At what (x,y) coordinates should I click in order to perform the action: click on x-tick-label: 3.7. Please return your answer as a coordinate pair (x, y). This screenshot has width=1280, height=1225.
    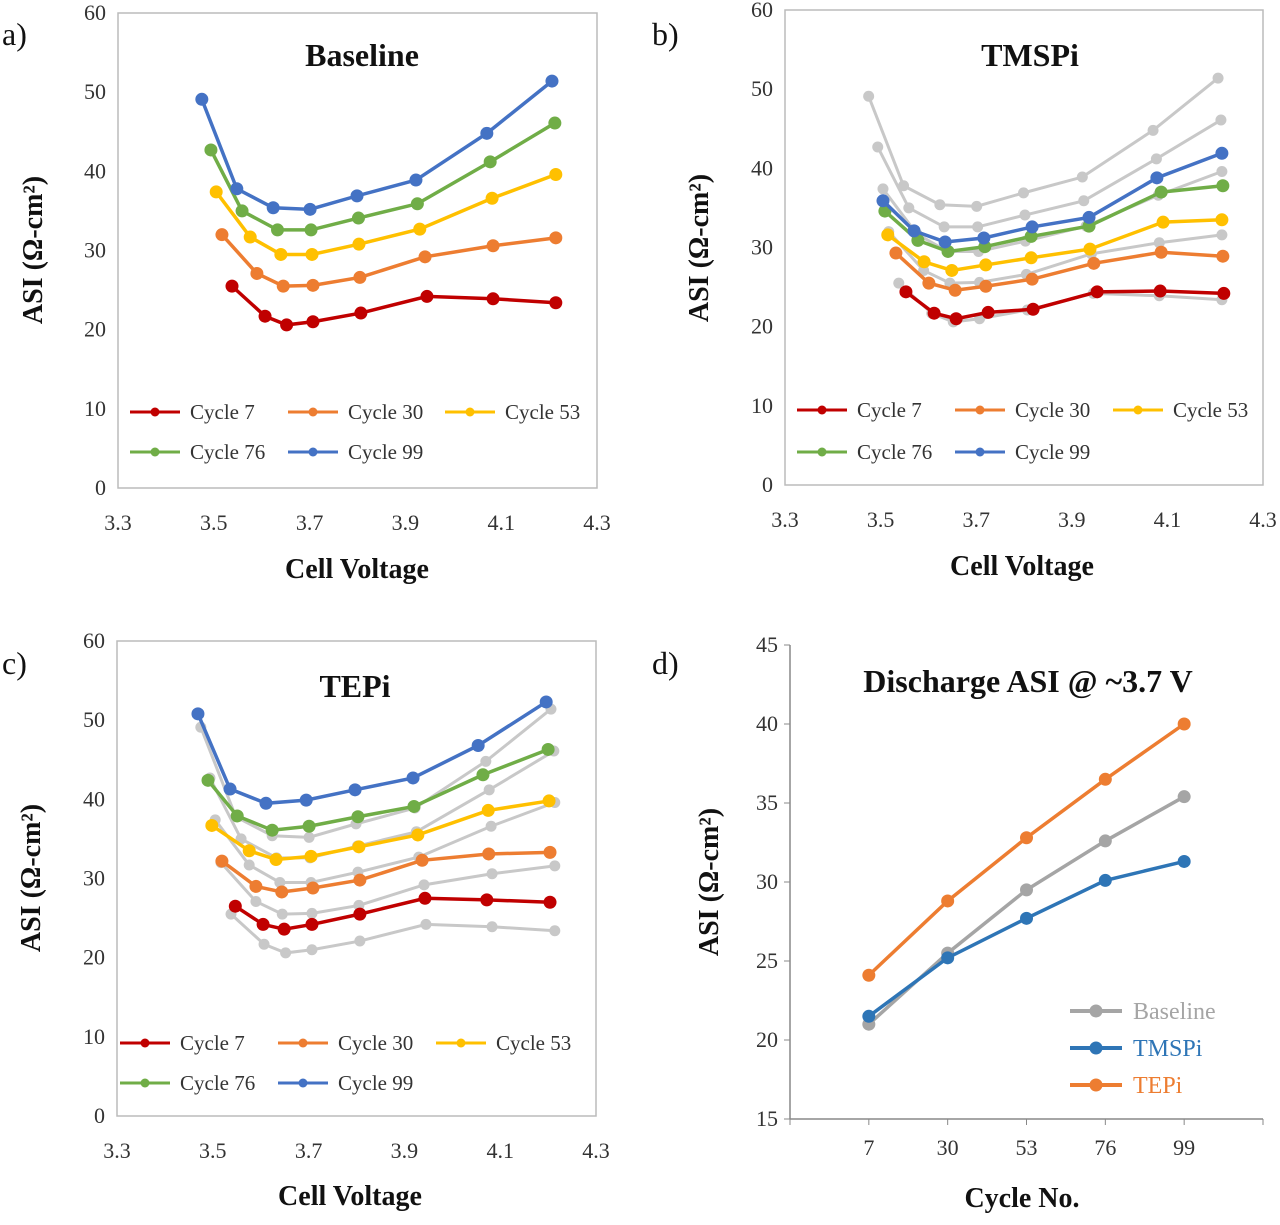
    Looking at the image, I should click on (310, 522).